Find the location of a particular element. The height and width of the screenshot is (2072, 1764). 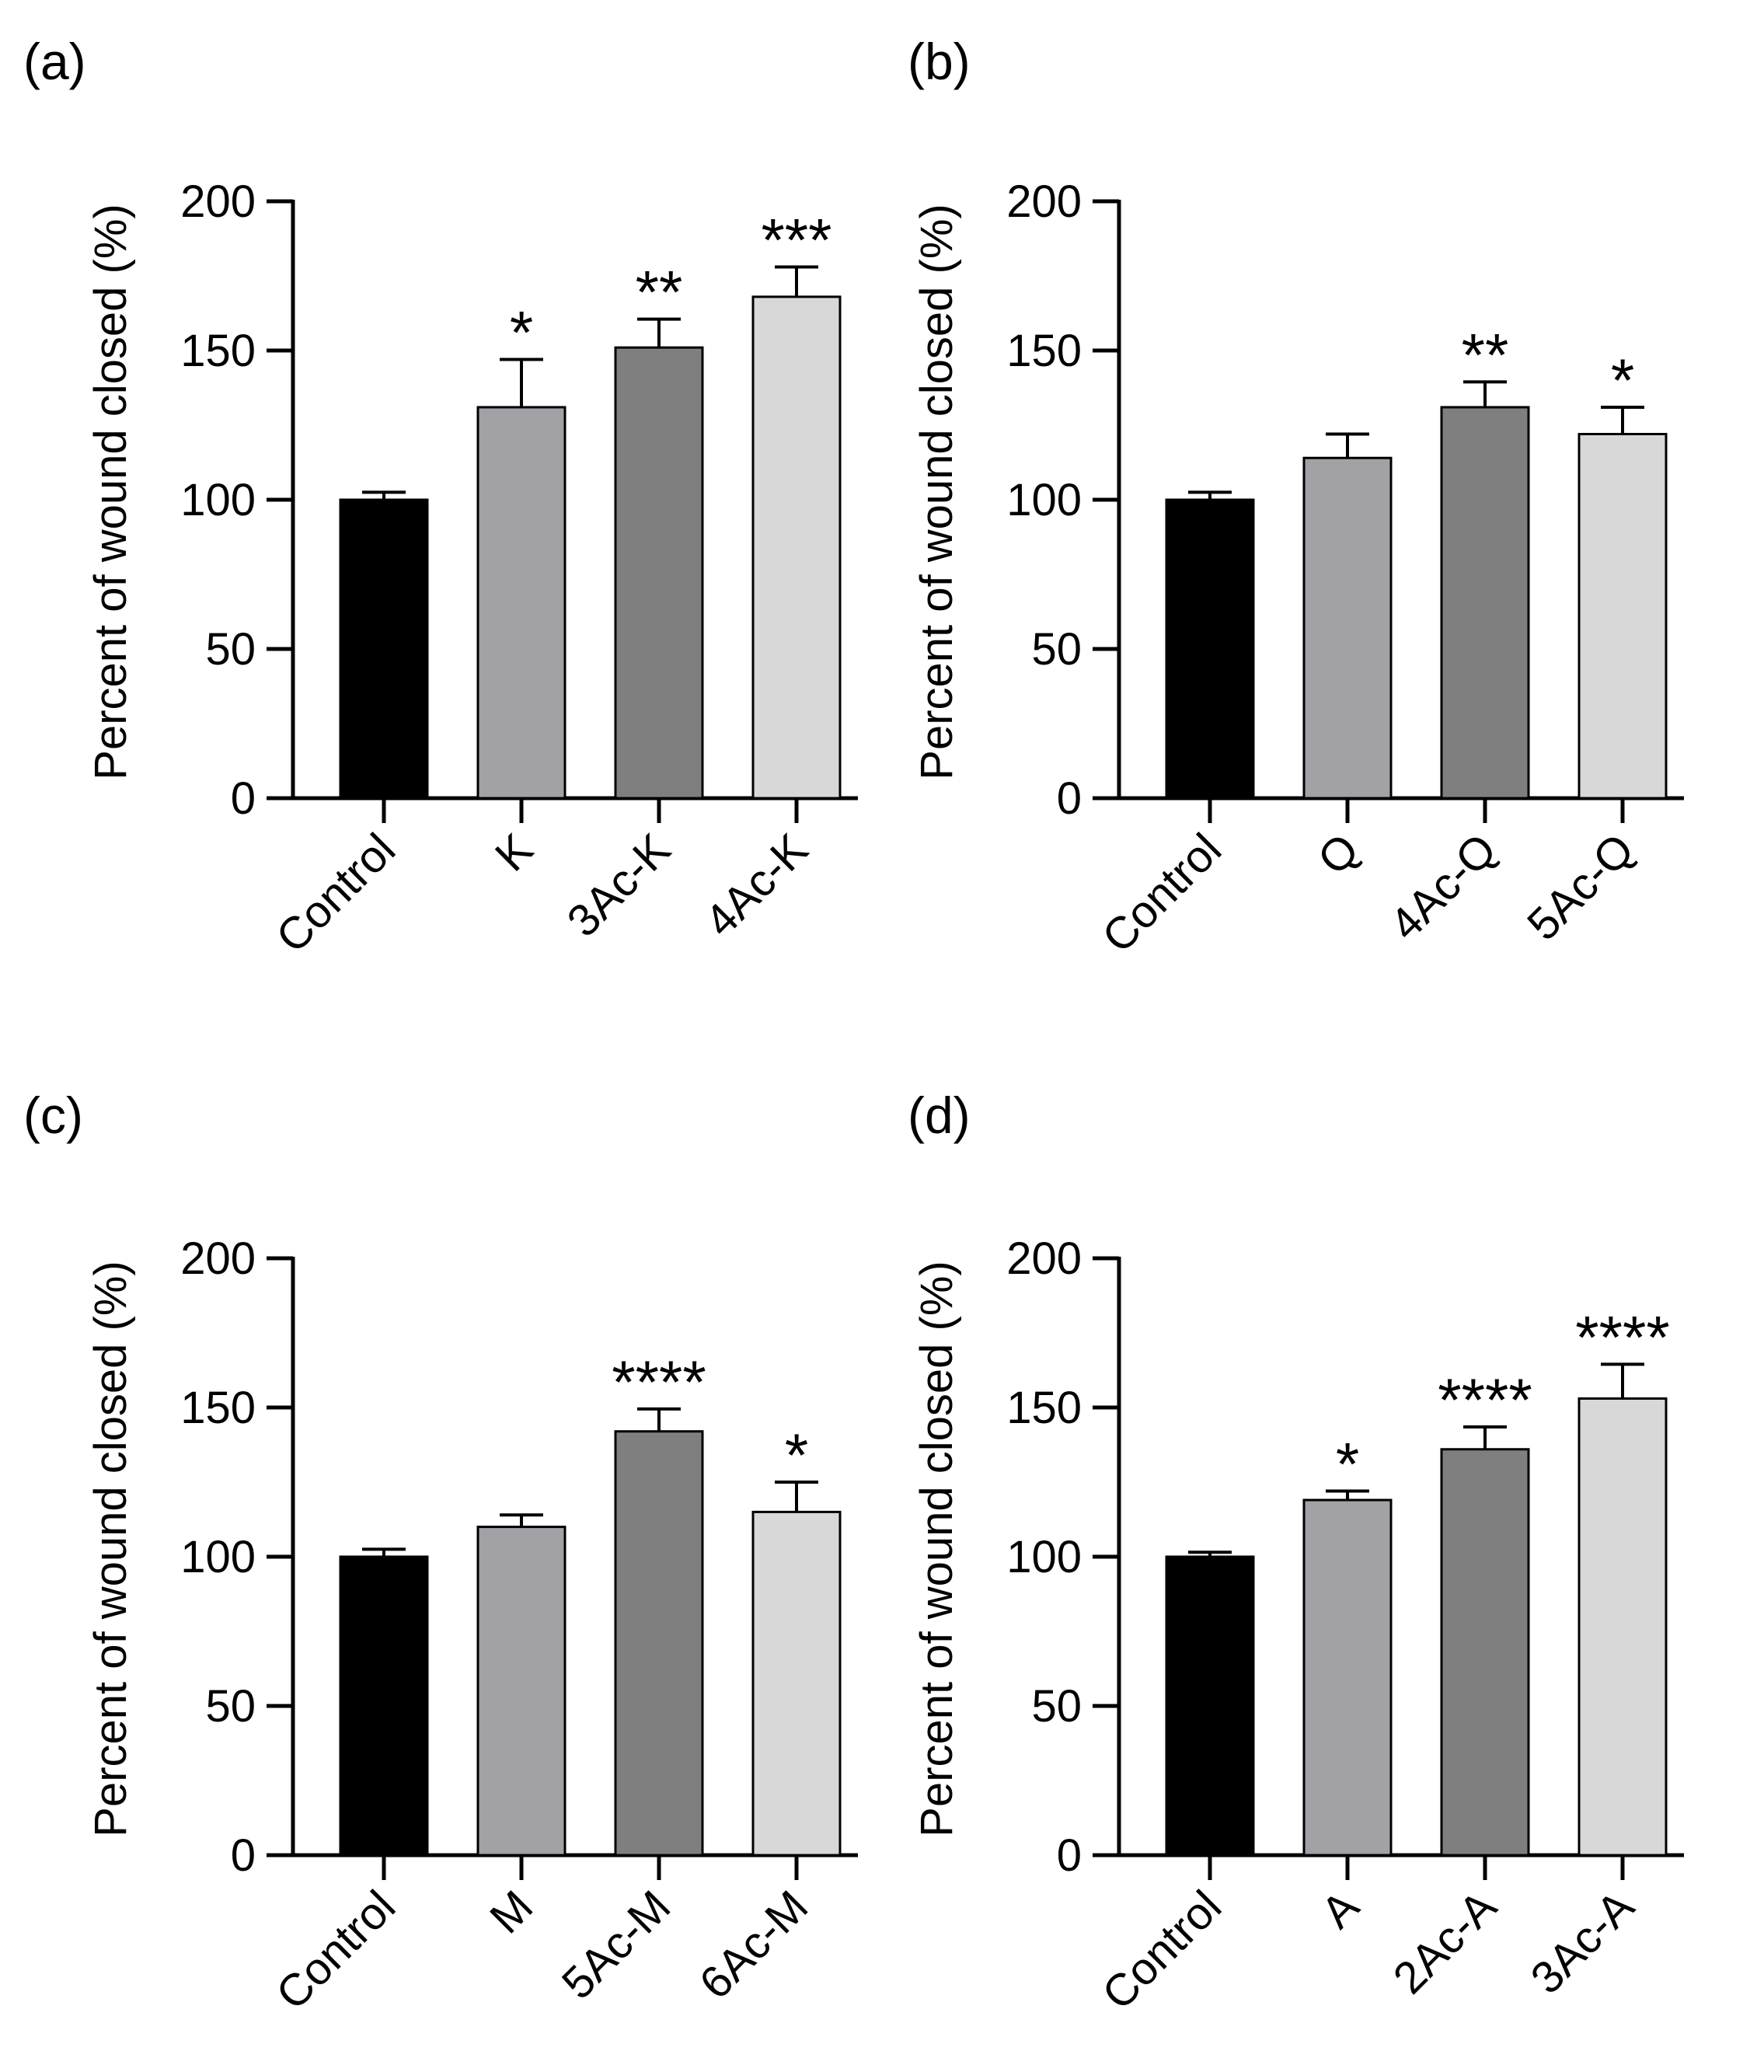

panel-label: (c) is located at coordinates (53, 1115).